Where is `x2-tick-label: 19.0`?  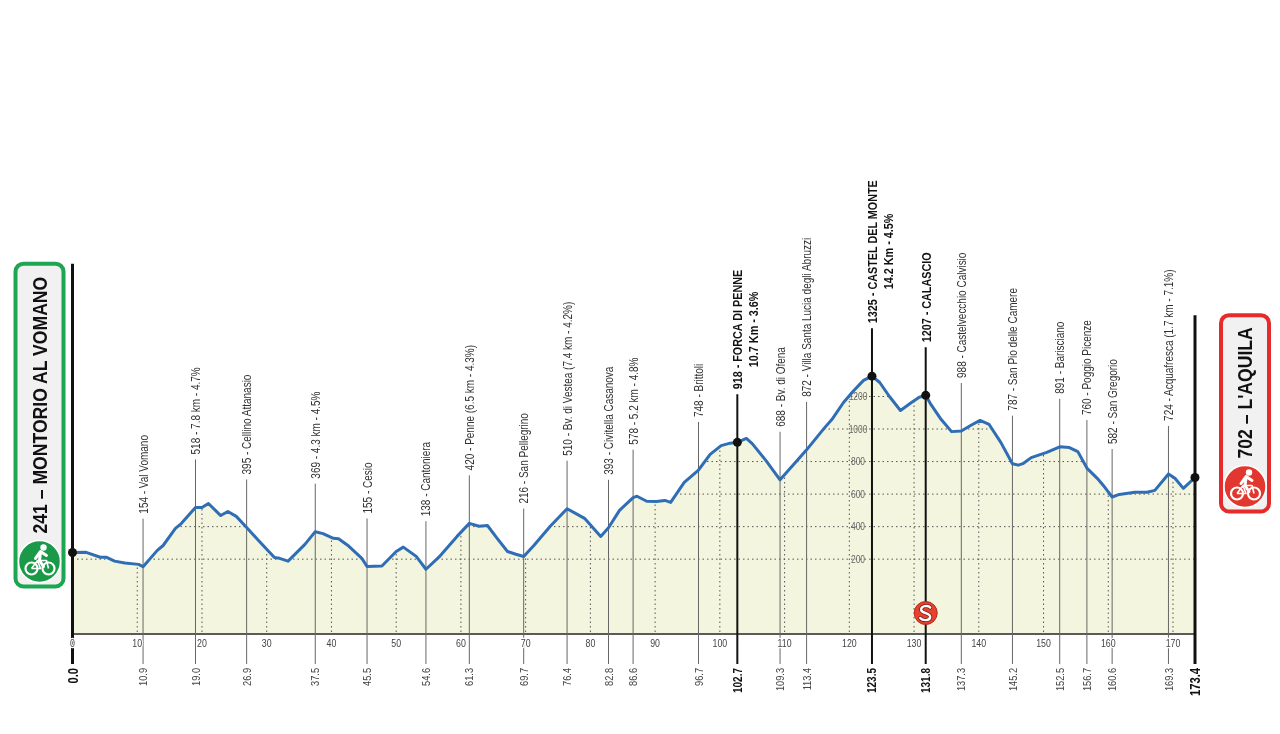 x2-tick-label: 19.0 is located at coordinates (195, 676).